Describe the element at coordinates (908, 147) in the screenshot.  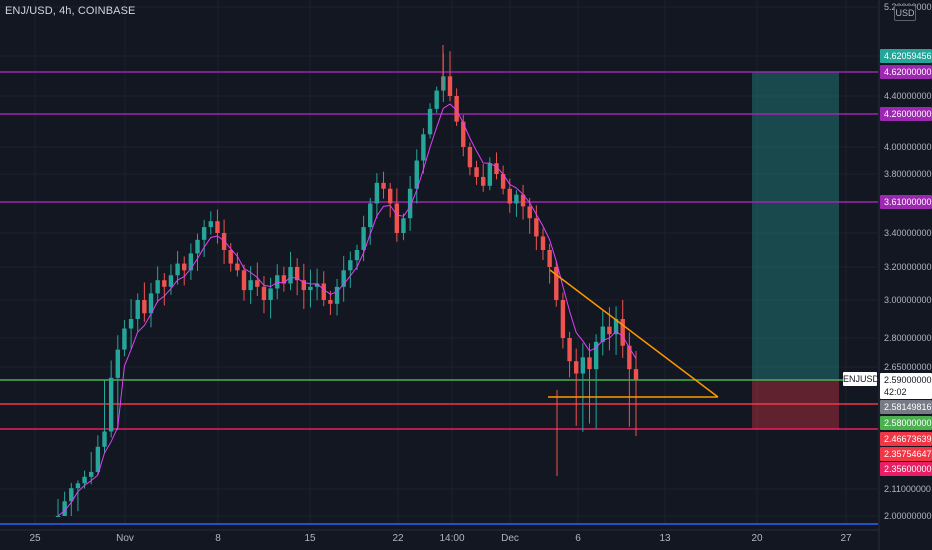
I see `y-tick-label: 4.00000000` at that location.